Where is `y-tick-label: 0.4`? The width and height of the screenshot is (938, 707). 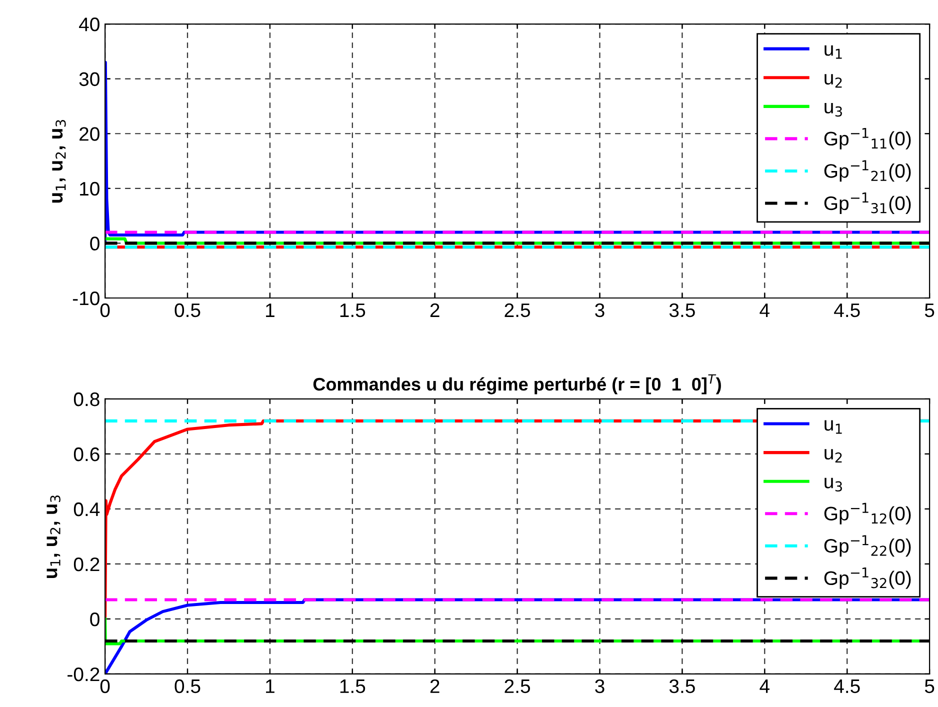
y-tick-label: 0.4 is located at coordinates (87, 509).